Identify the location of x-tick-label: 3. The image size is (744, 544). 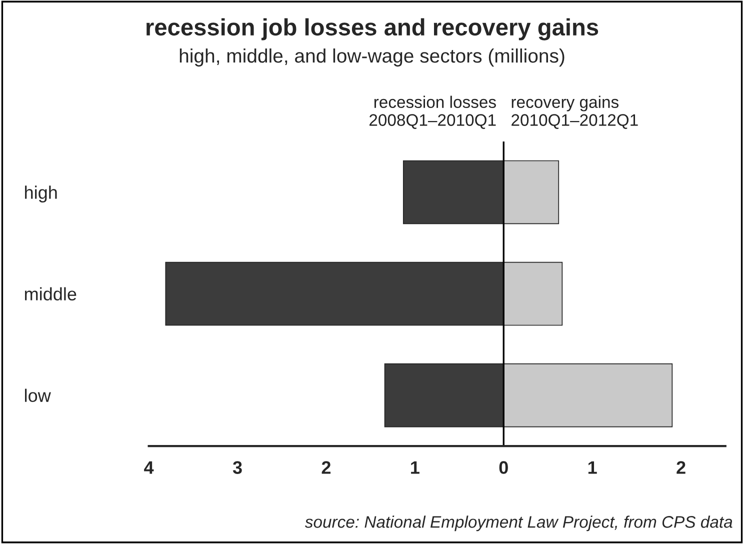
(237, 467).